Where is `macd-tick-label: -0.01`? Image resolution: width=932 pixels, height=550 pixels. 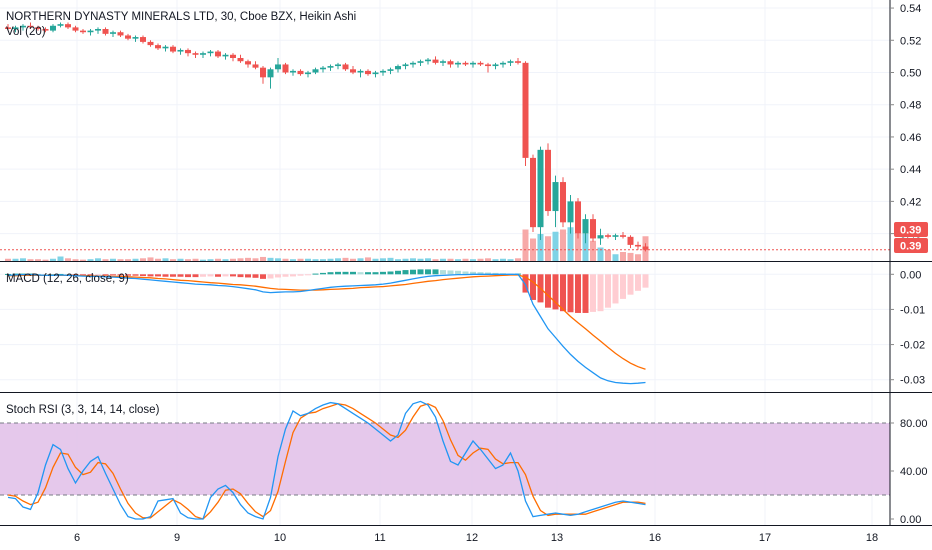
macd-tick-label: -0.01 is located at coordinates (912, 310).